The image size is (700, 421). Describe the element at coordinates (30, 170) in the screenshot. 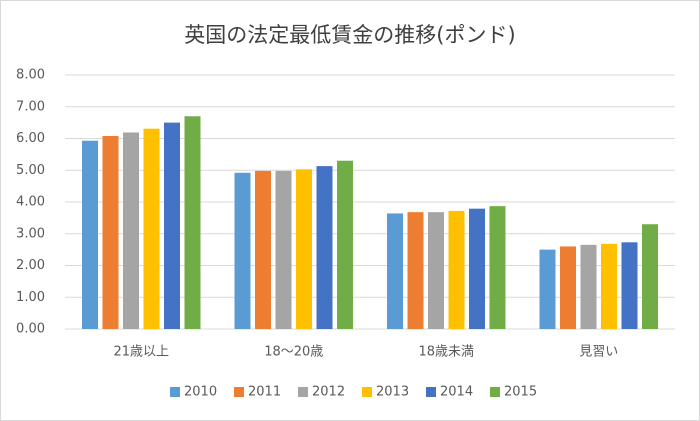

I see `y-tick-label: 5.00` at that location.